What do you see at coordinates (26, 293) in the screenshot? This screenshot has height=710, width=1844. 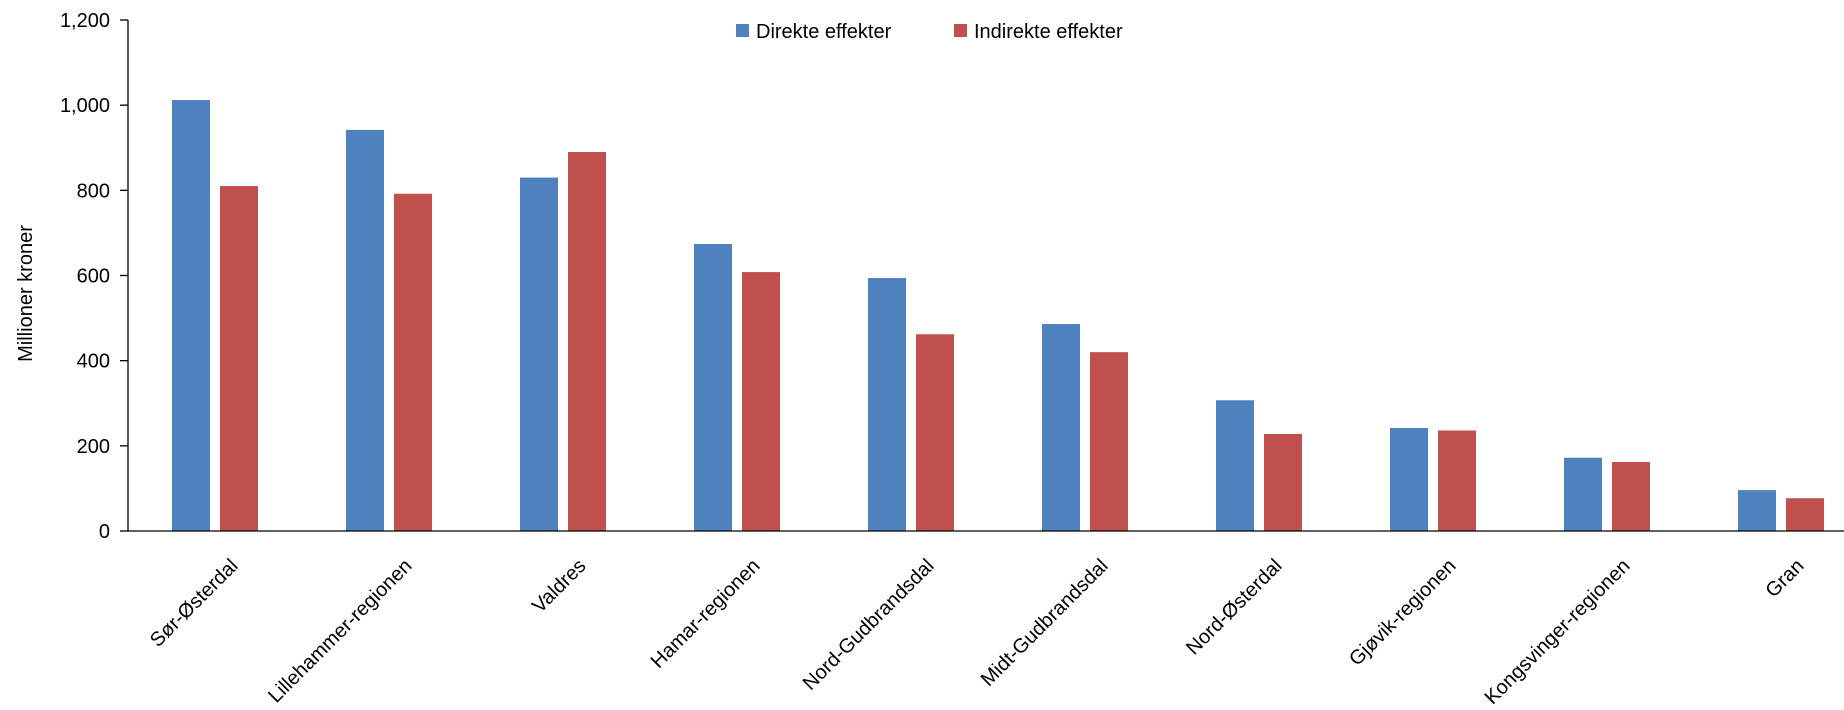 I see `y-axis-title: Millioner kroner` at bounding box center [26, 293].